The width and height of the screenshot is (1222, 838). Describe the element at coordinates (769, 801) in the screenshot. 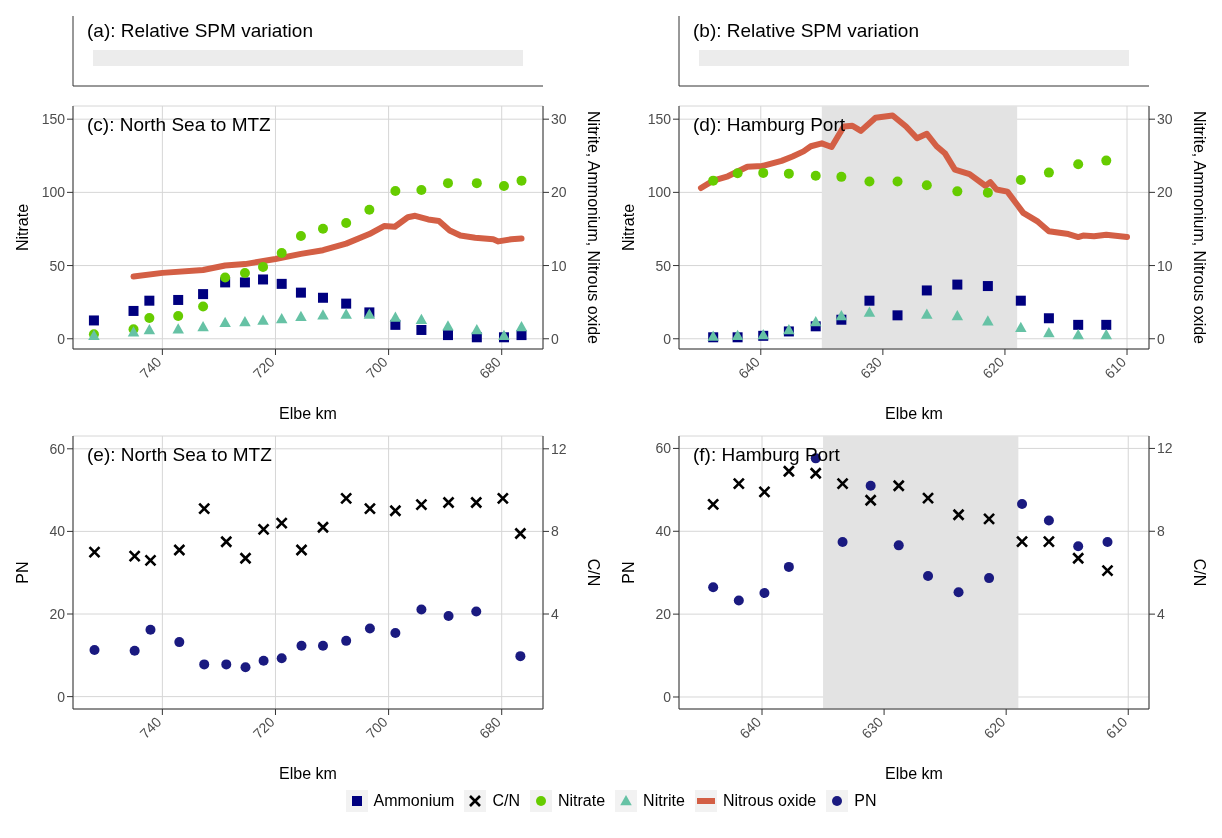

I see `legend-label: Nitrous oxide` at that location.